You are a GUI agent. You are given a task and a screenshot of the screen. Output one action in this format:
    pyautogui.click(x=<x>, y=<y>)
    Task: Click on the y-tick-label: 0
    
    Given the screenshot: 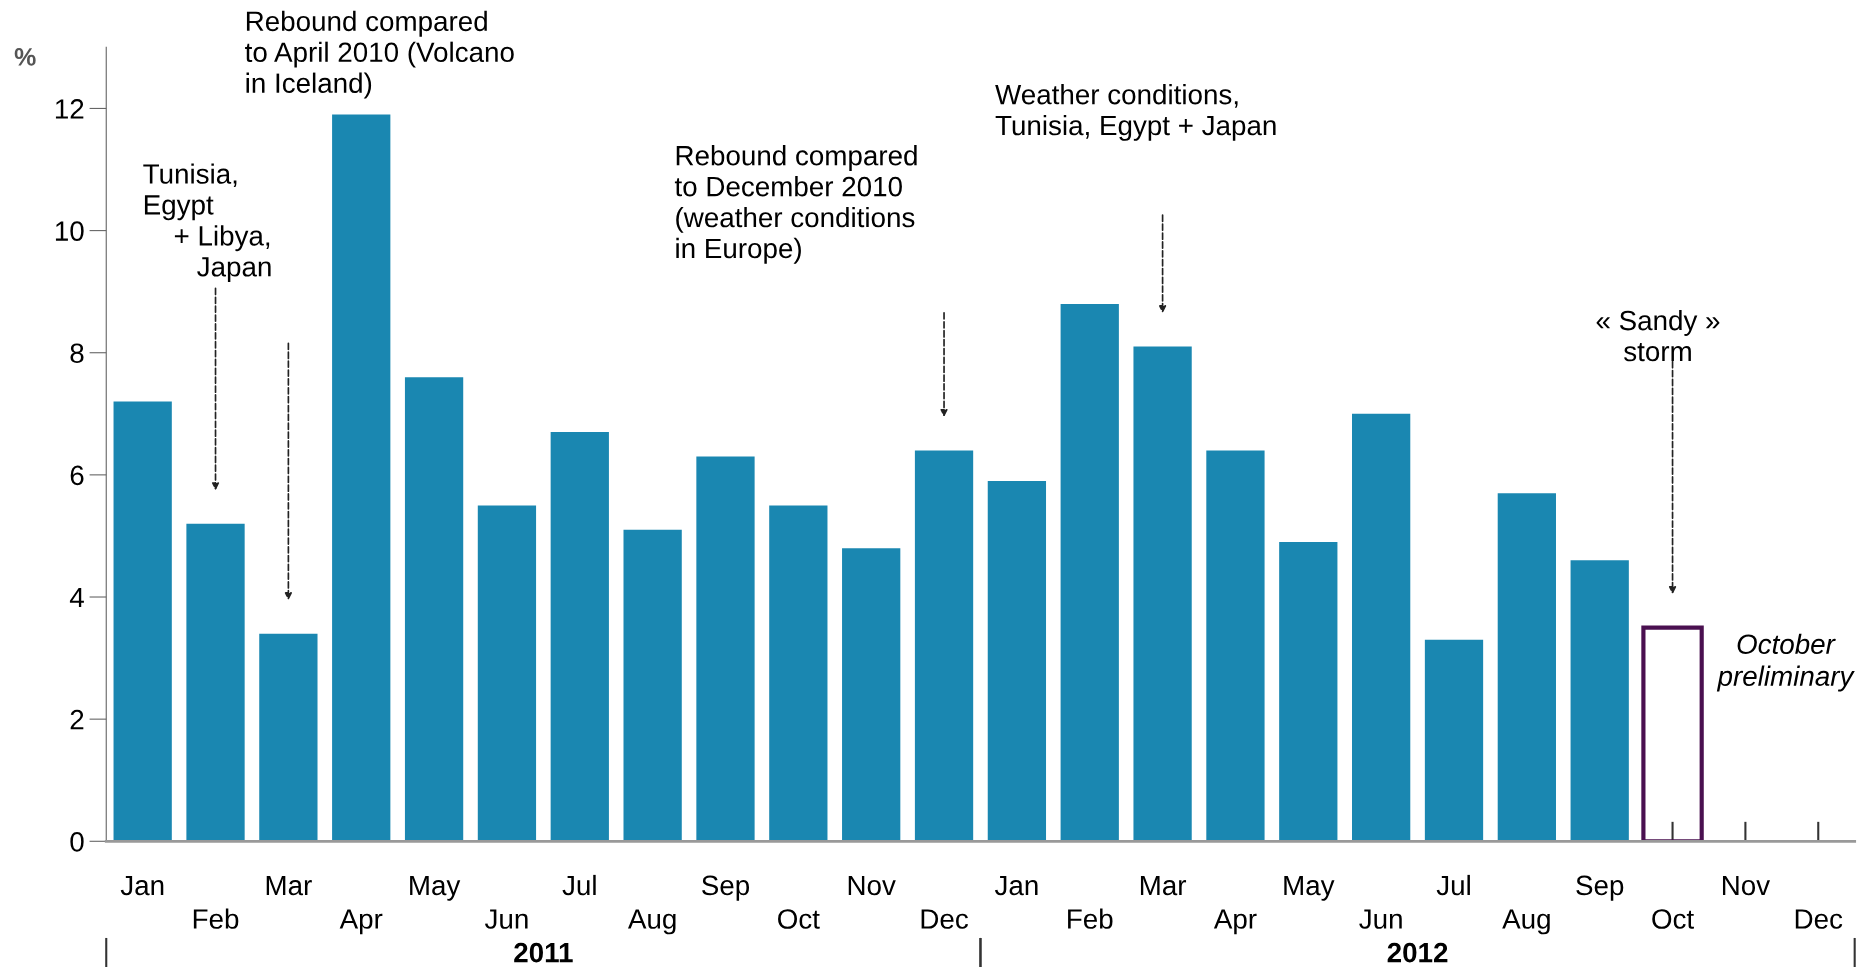 What is the action you would take?
    pyautogui.click(x=77, y=841)
    